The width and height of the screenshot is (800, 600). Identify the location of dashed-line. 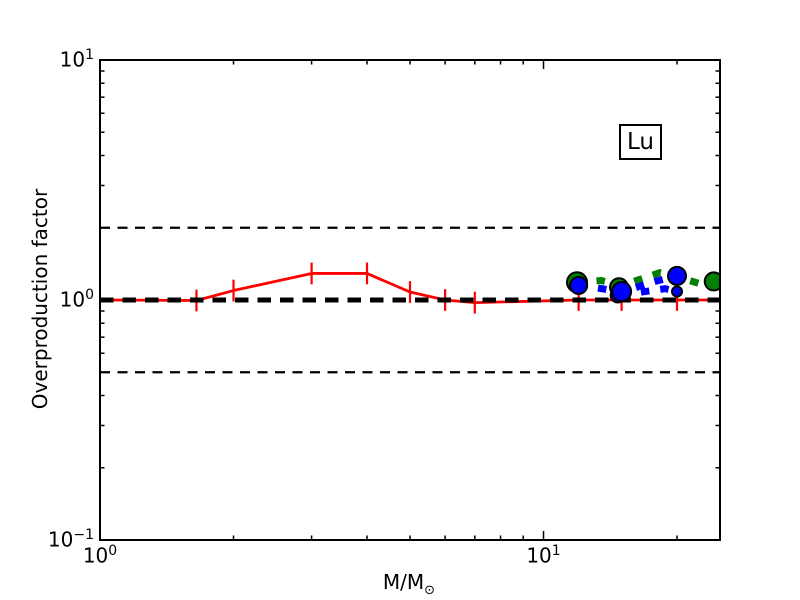
(645, 279).